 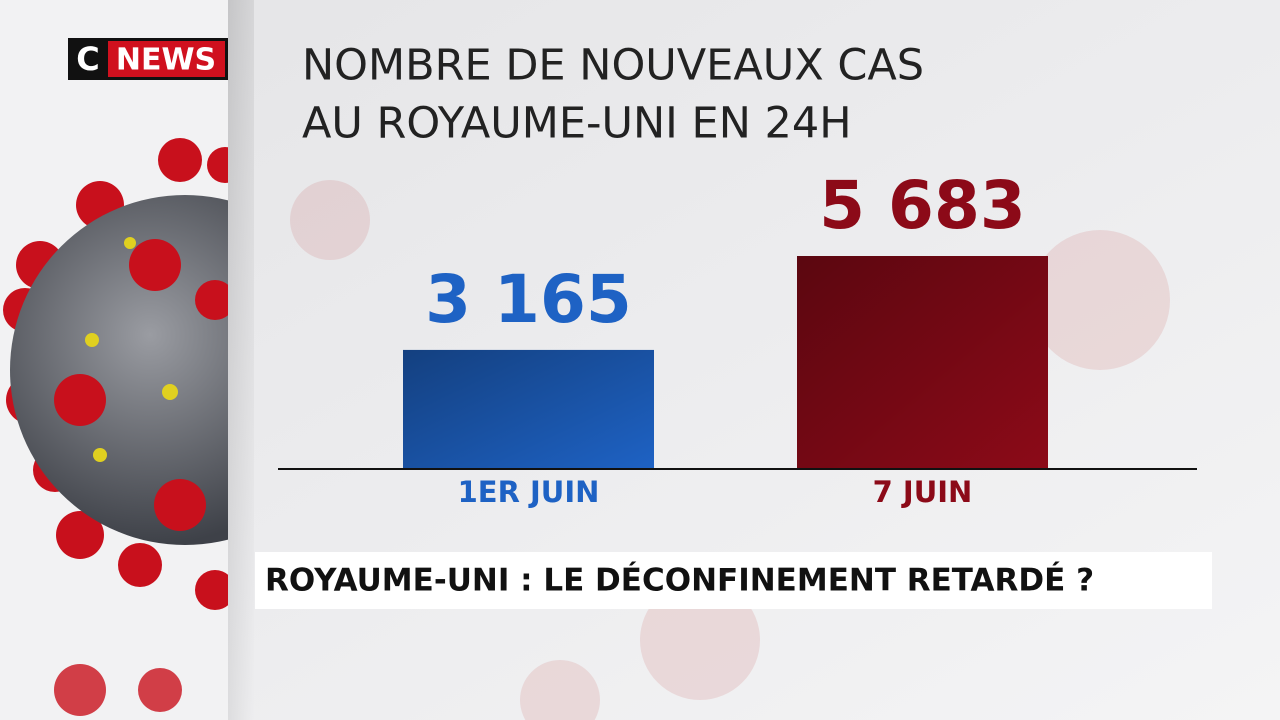 I want to click on x-tick-label: 7 JUIN, so click(x=923, y=492).